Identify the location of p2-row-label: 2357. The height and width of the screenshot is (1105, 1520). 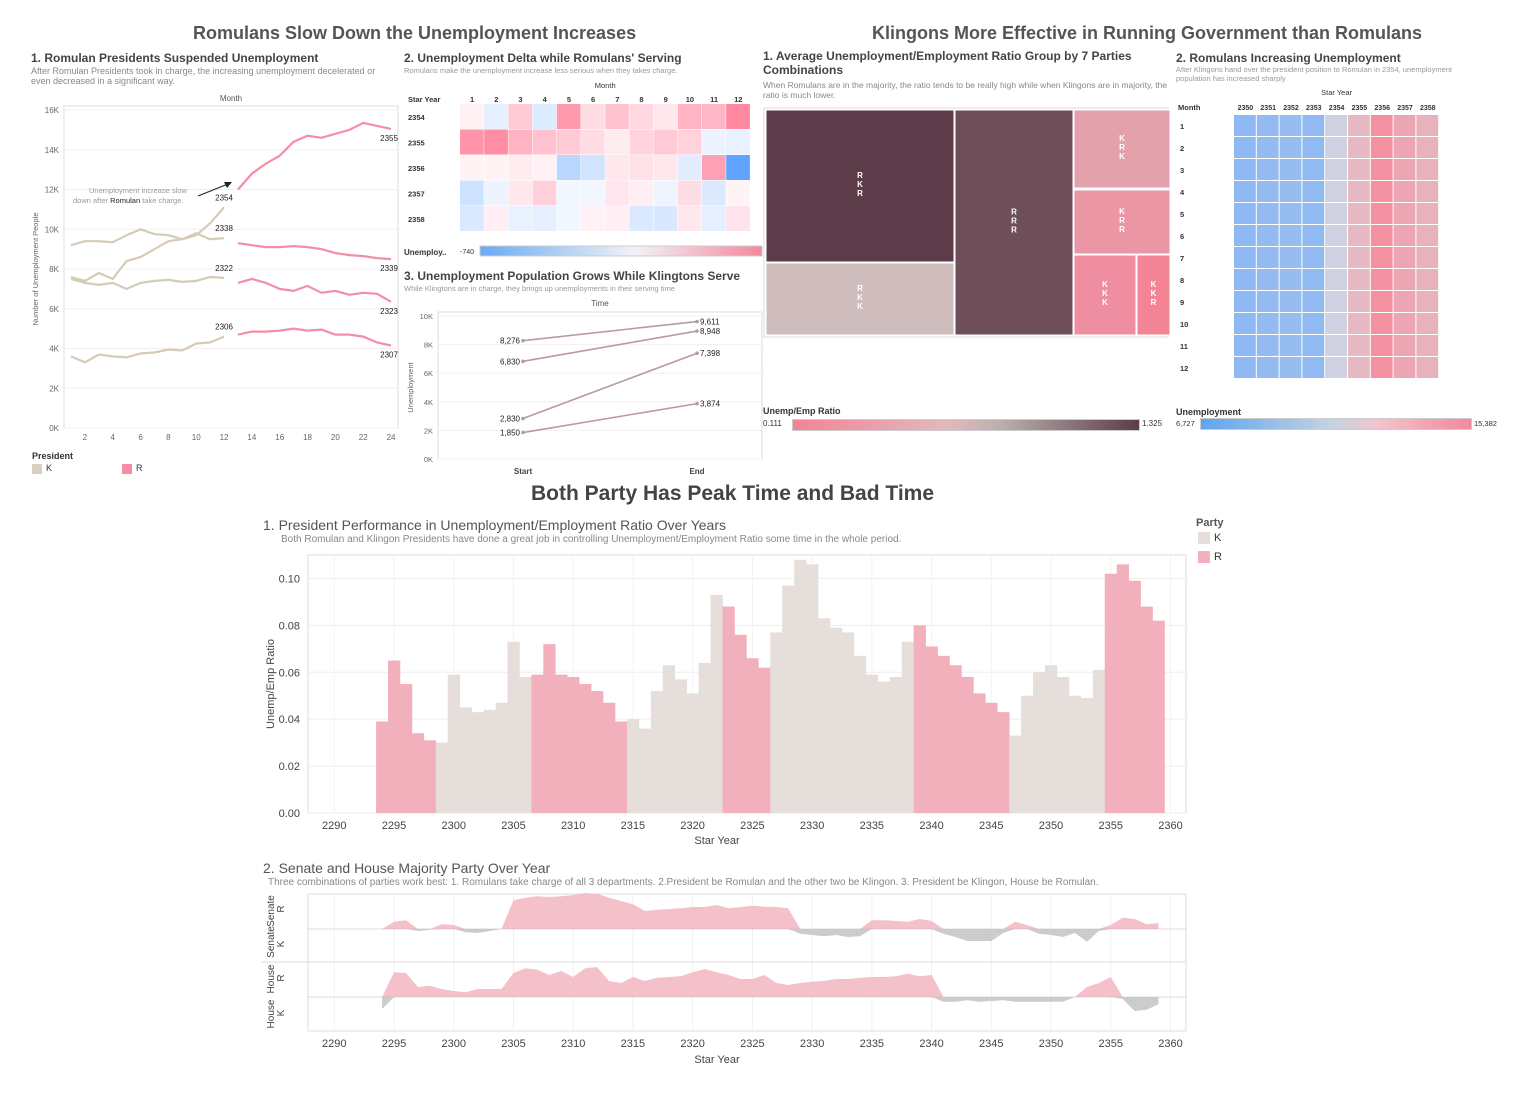
(416, 193).